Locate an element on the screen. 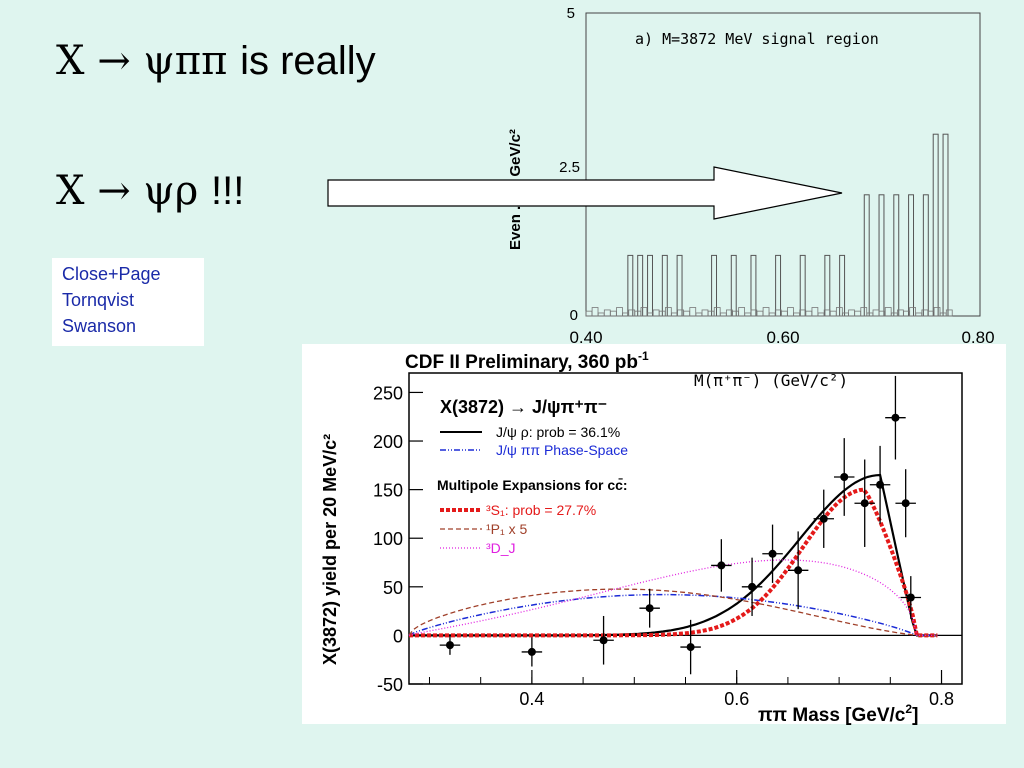 The image size is (1024, 768). y-tick-label: 250 is located at coordinates (388, 393).